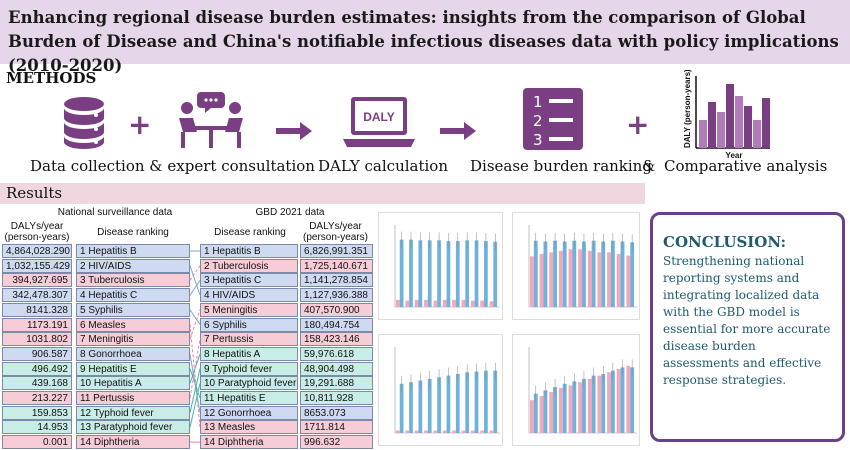 The width and height of the screenshot is (850, 450). What do you see at coordinates (133, 427) in the screenshot?
I see `national-rank-cell: 13 Paratyphoid fever` at bounding box center [133, 427].